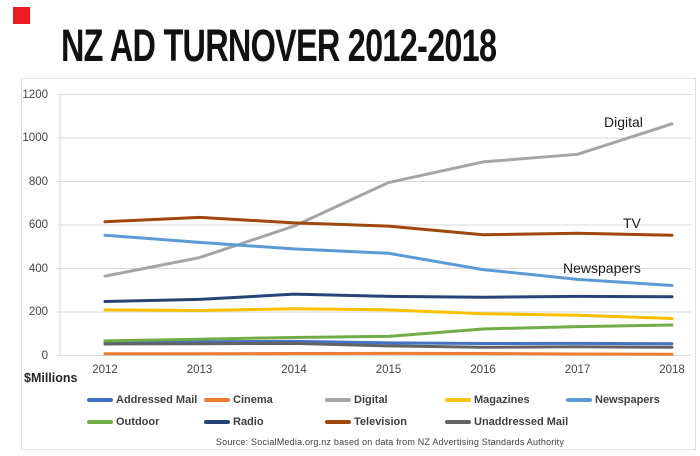 This screenshot has height=456, width=700. What do you see at coordinates (35, 138) in the screenshot?
I see `y-axis-tick-label: 1000` at bounding box center [35, 138].